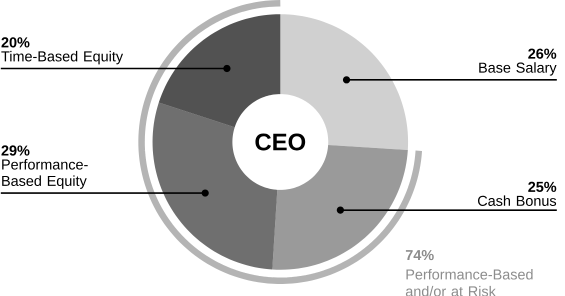  Describe the element at coordinates (16, 150) in the screenshot. I see `data-label: 29%` at that location.